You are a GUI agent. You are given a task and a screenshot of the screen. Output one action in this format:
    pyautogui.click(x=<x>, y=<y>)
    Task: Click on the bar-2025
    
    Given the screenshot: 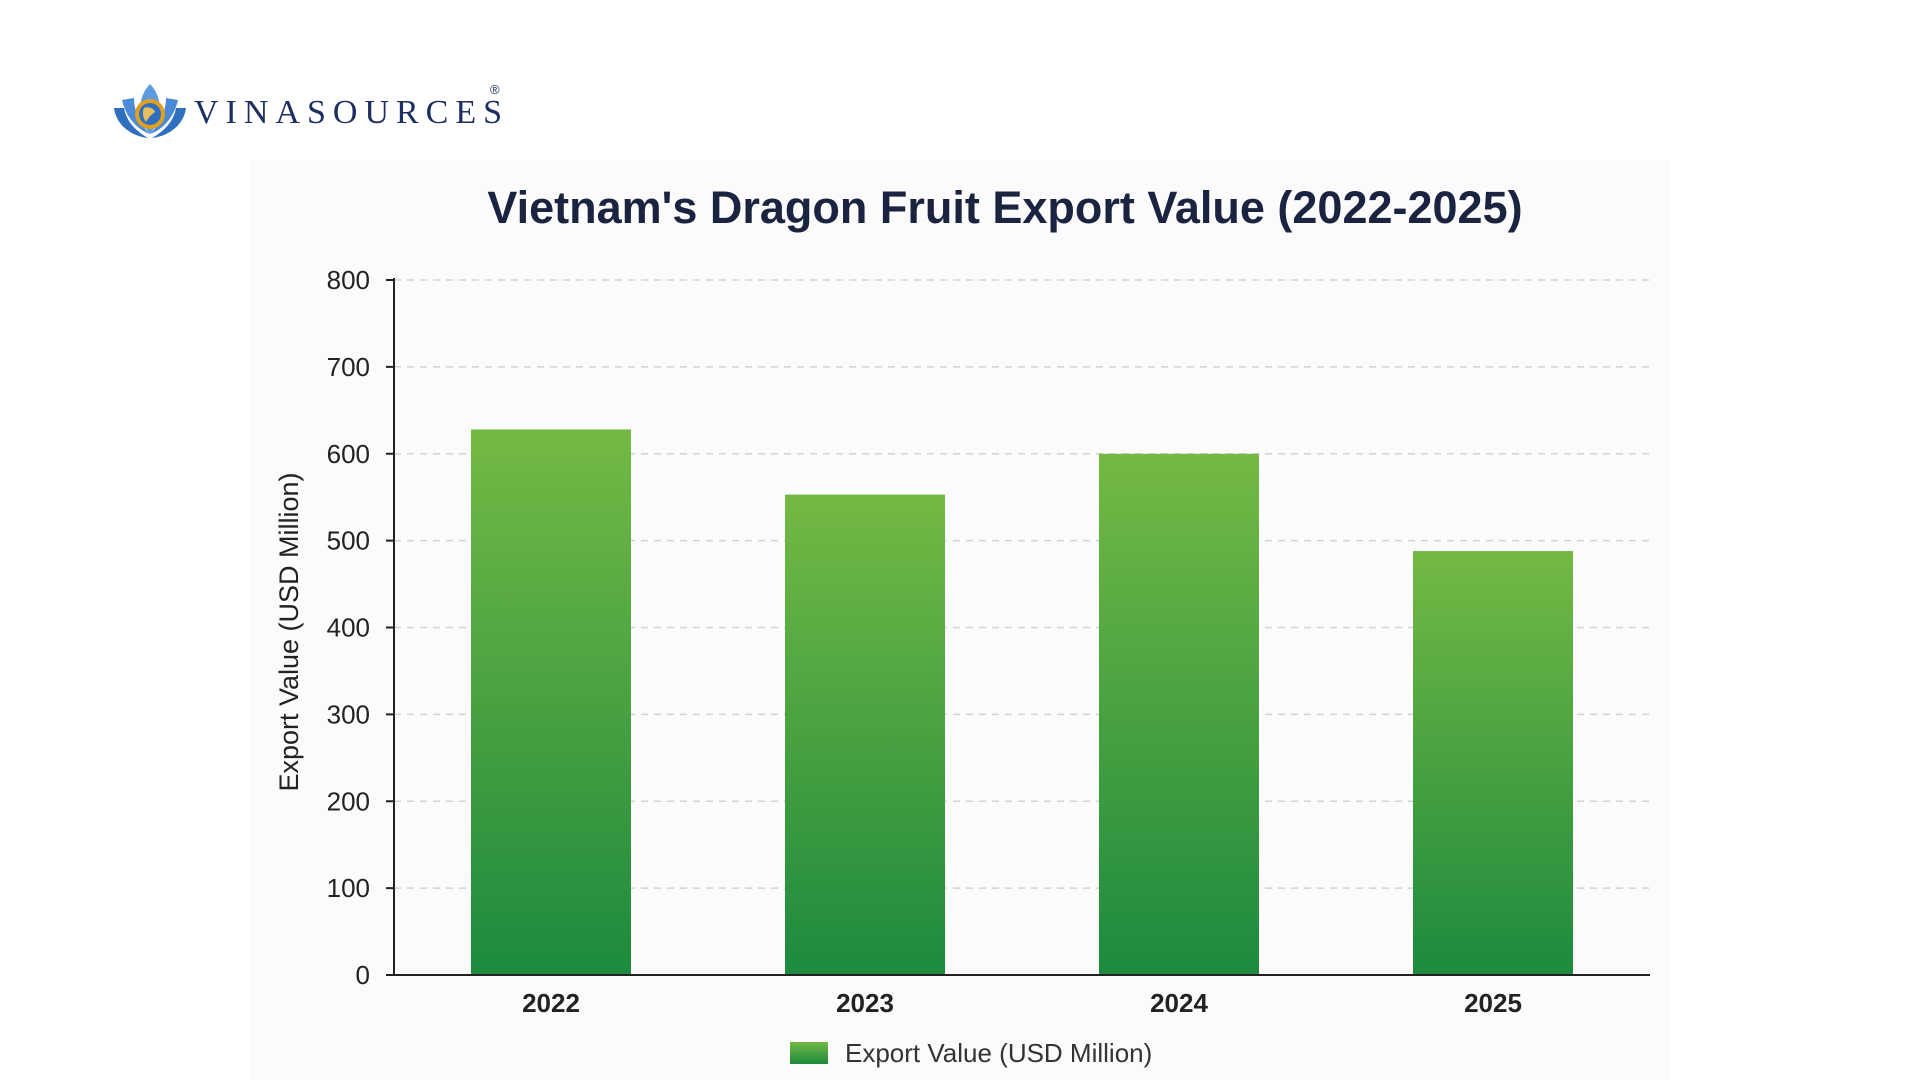 What is the action you would take?
    pyautogui.click(x=1493, y=763)
    